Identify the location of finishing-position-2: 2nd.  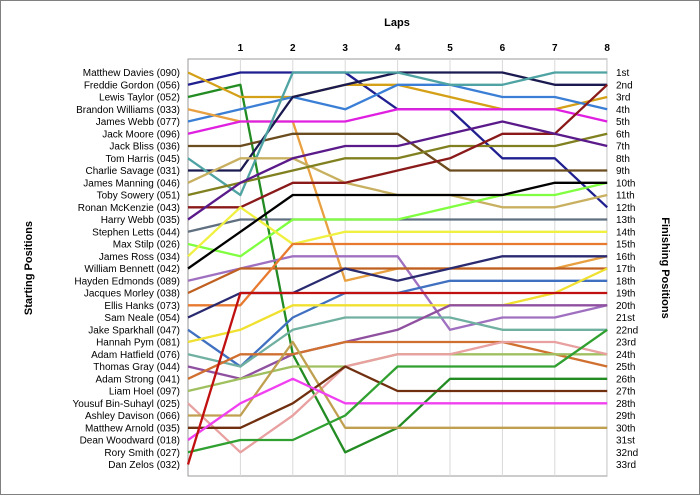
(624, 85).